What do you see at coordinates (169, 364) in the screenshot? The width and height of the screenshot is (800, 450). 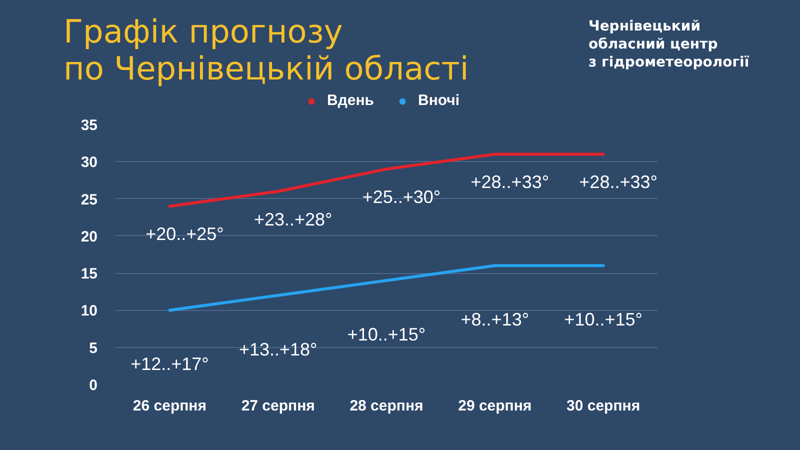 I see `annotation: +12..+17°` at bounding box center [169, 364].